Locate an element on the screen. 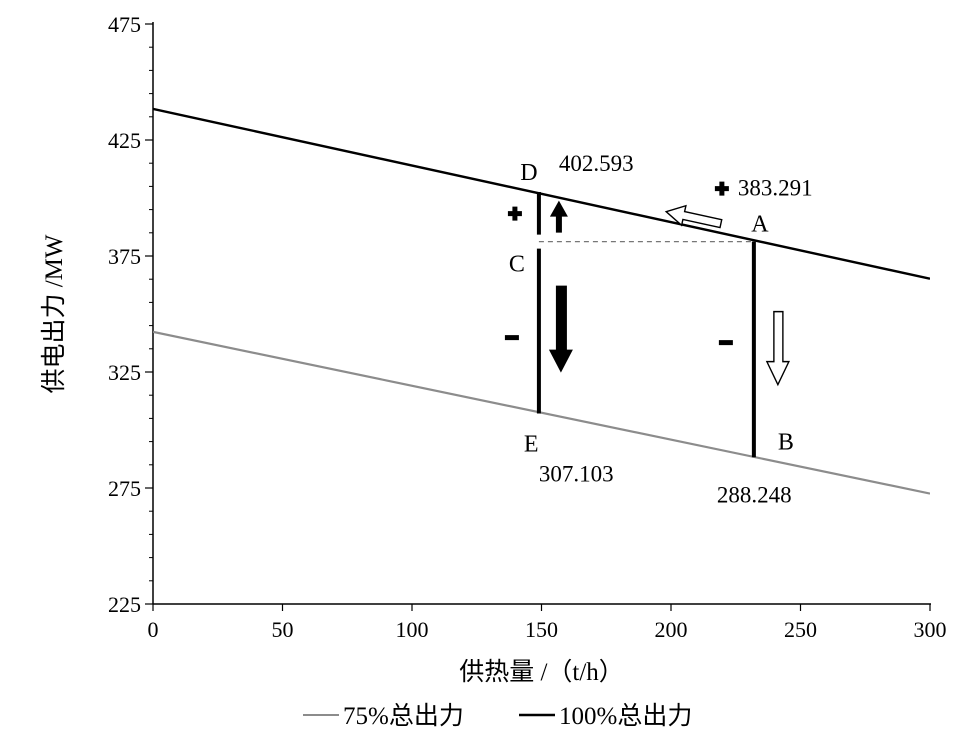 This screenshot has height=747, width=957. legend-label-75: 75%总出力 is located at coordinates (403, 716).